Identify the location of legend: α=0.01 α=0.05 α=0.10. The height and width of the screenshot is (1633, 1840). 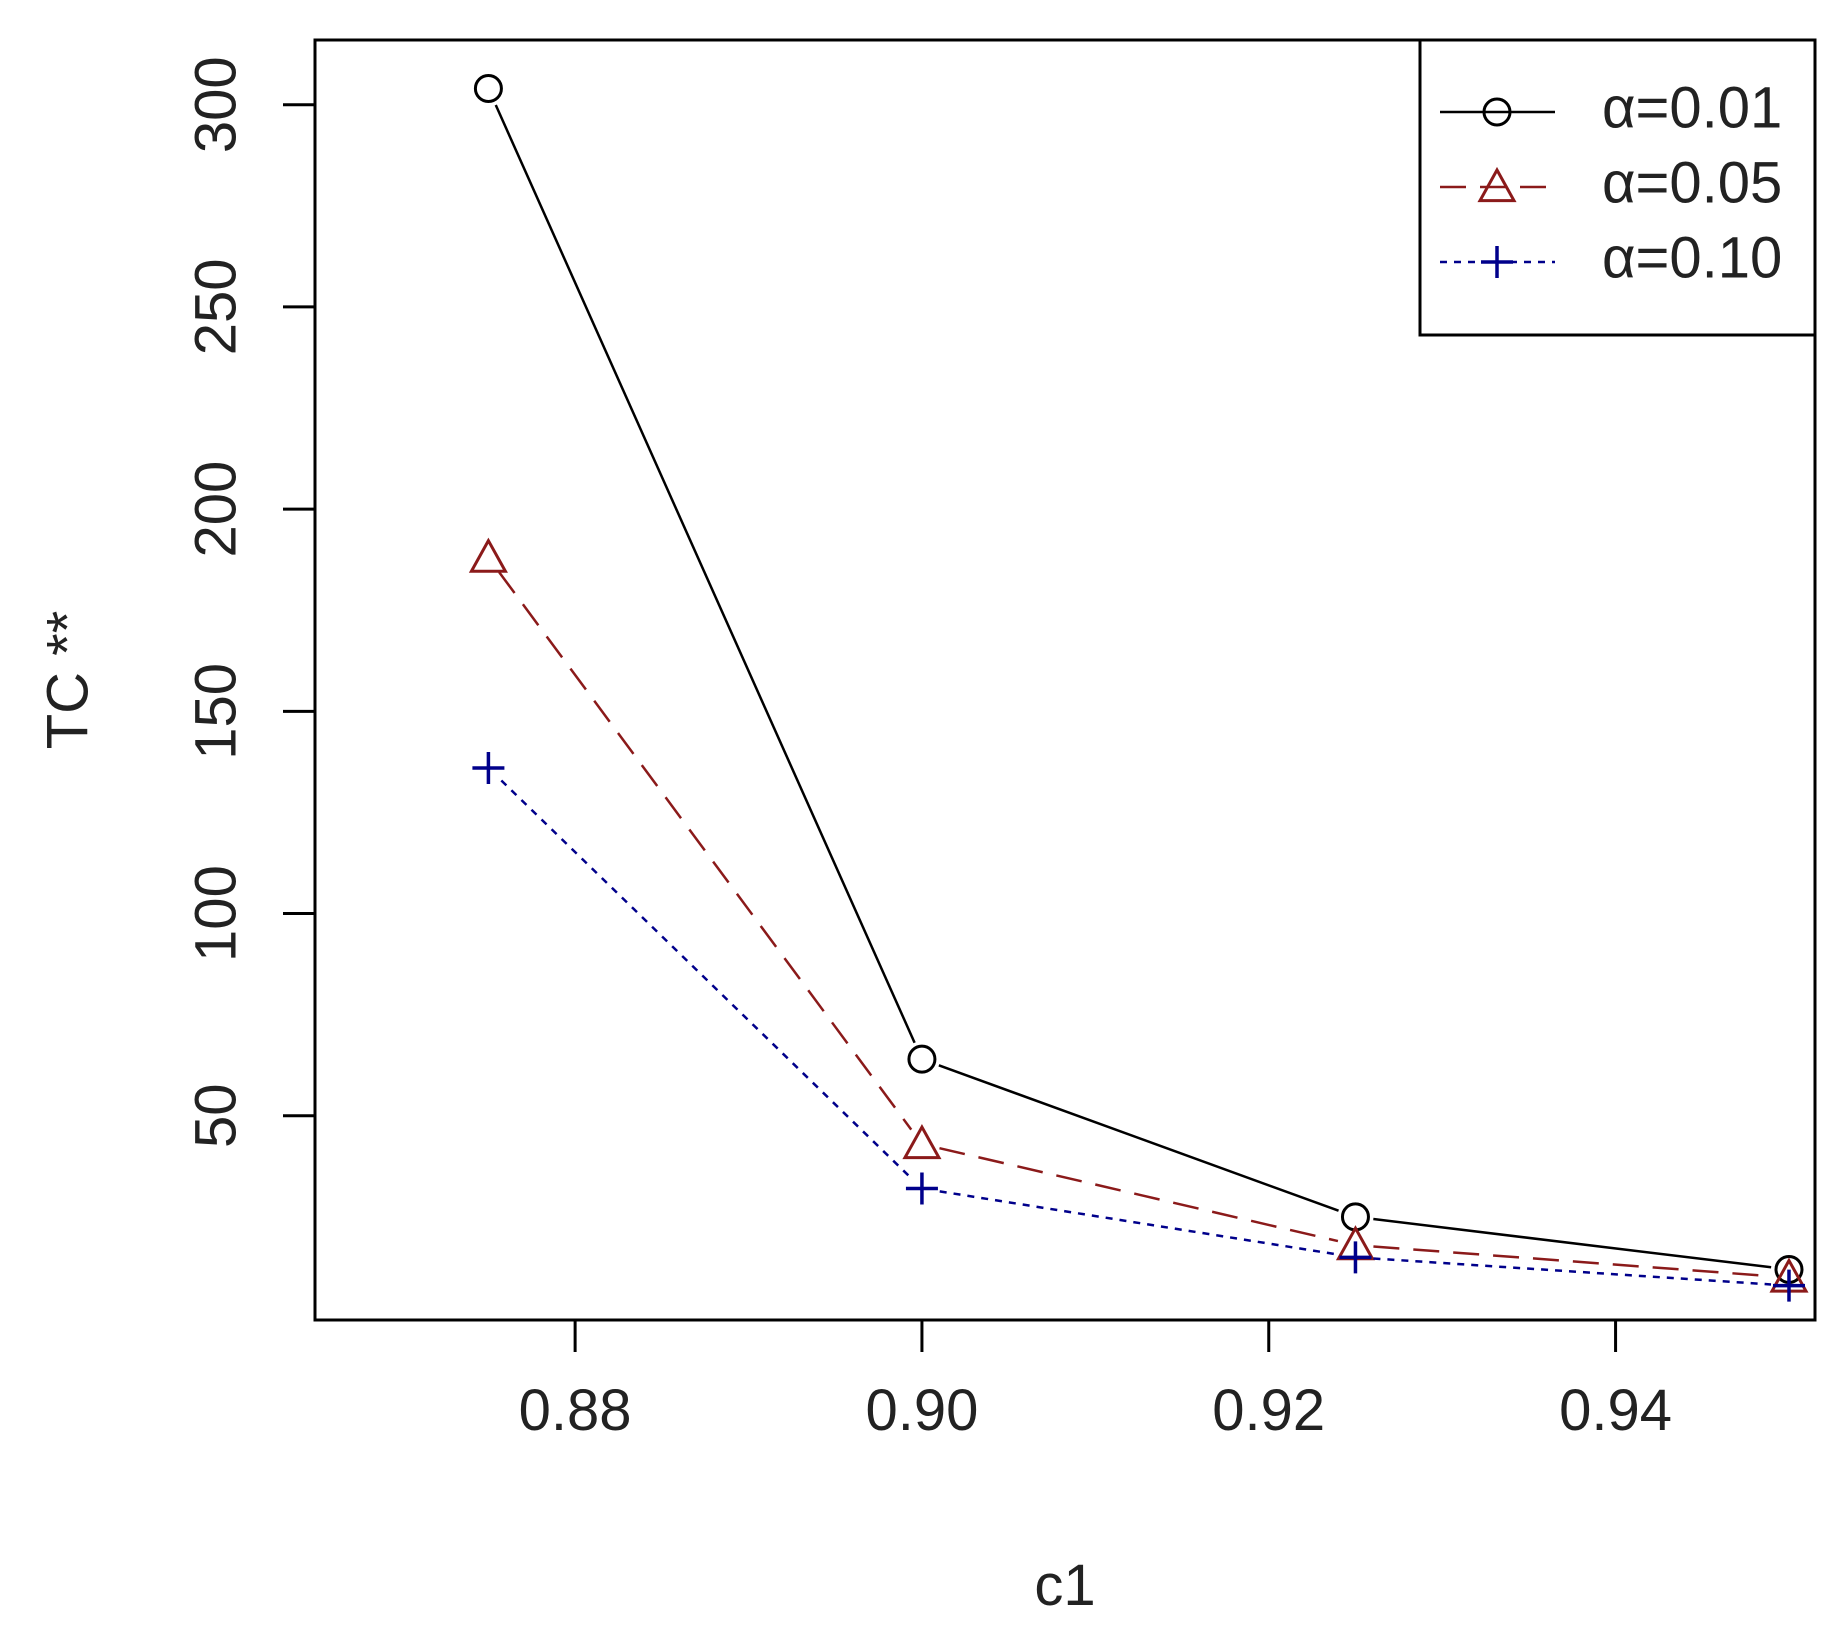
(1617, 187).